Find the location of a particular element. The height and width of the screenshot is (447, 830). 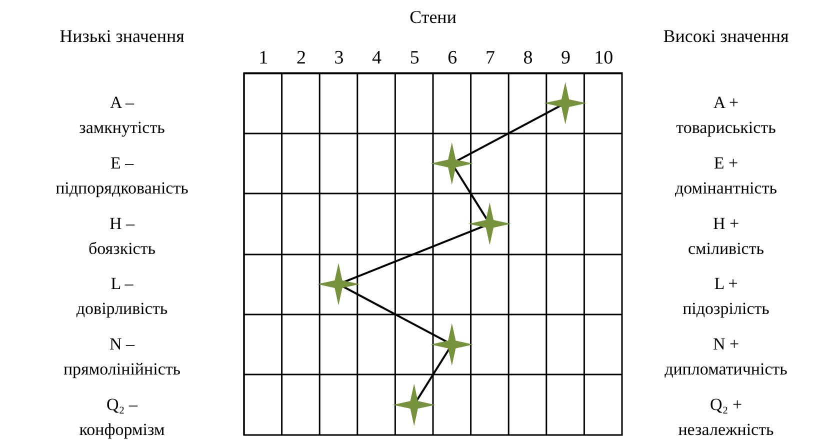

x-tick-label: 5 is located at coordinates (415, 58).